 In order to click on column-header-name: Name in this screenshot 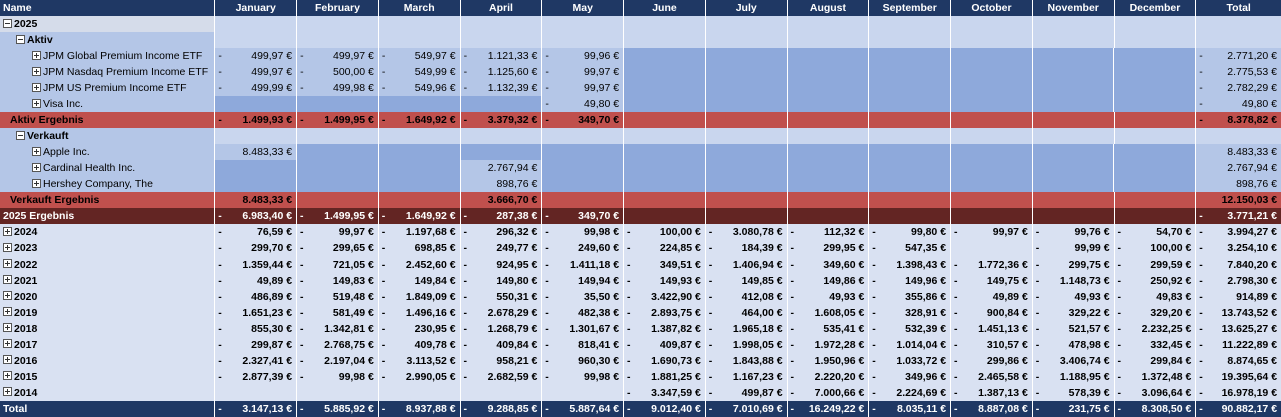, I will do `click(108, 8)`.